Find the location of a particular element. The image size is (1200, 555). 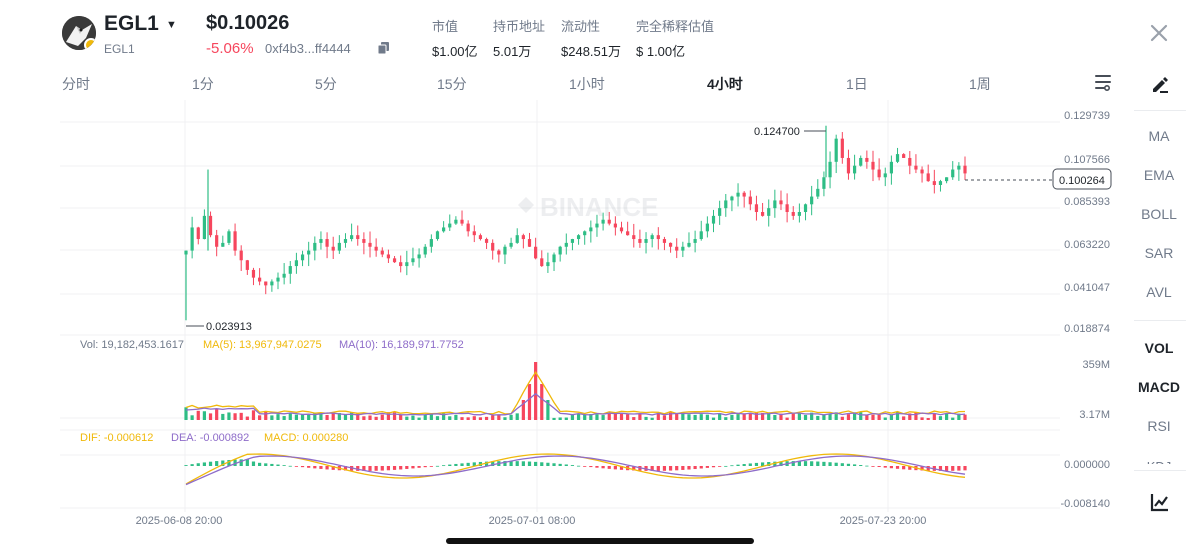

indicator-ema: EMA is located at coordinates (1159, 175).